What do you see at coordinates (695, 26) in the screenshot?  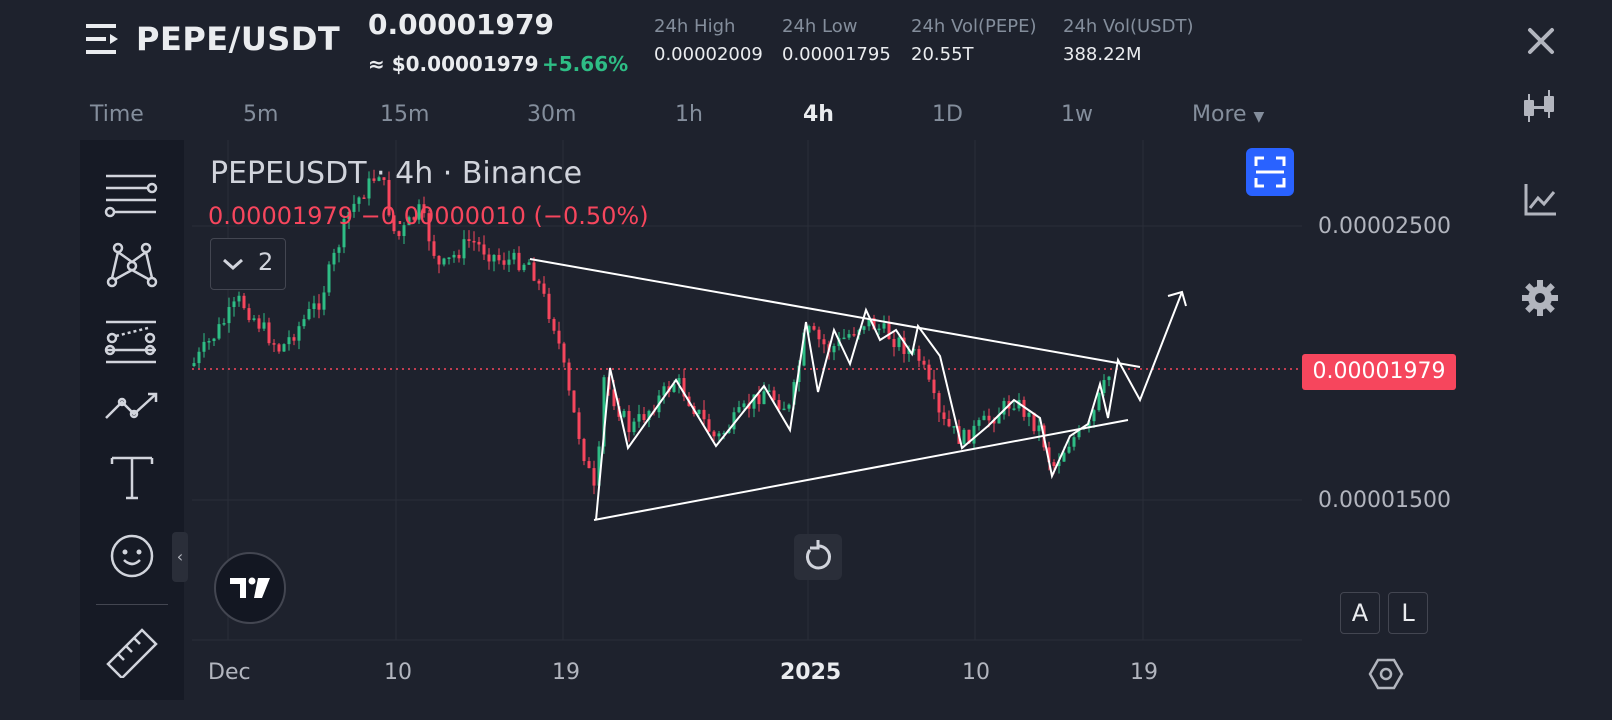 I see `stat-label-high: 24h High` at bounding box center [695, 26].